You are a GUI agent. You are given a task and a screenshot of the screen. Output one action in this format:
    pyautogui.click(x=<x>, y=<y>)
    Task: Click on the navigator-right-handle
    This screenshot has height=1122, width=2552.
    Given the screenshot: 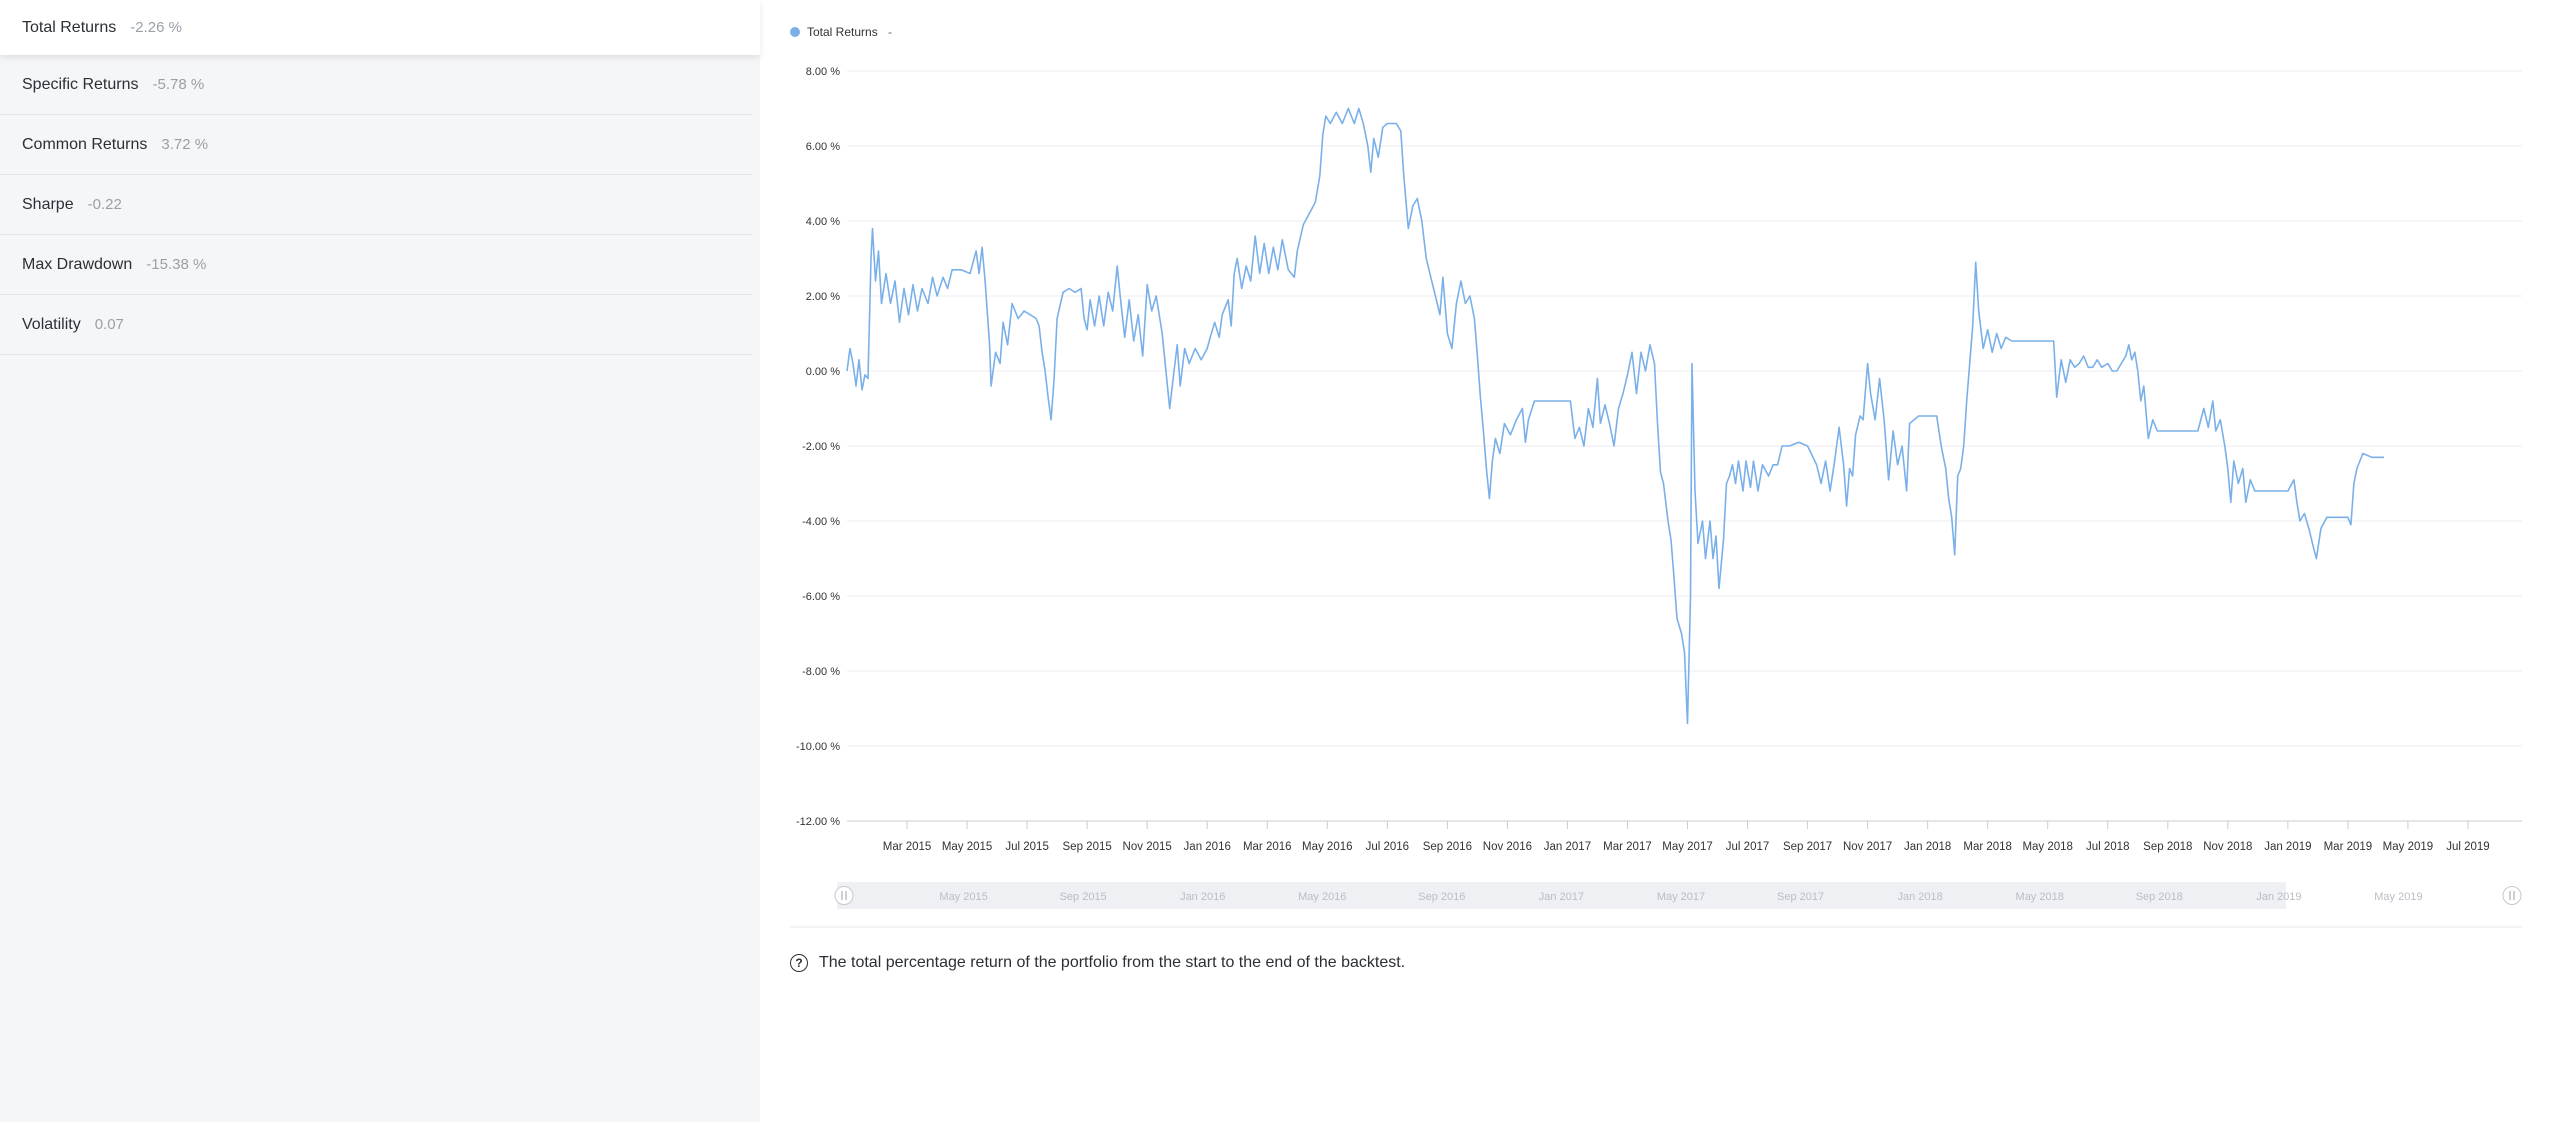 What is the action you would take?
    pyautogui.click(x=2512, y=895)
    